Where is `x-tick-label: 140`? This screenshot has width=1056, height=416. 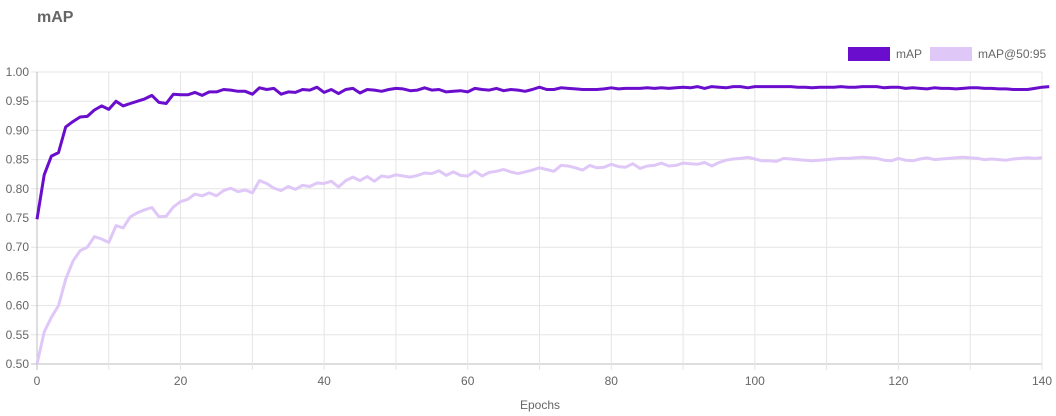 x-tick-label: 140 is located at coordinates (1042, 381).